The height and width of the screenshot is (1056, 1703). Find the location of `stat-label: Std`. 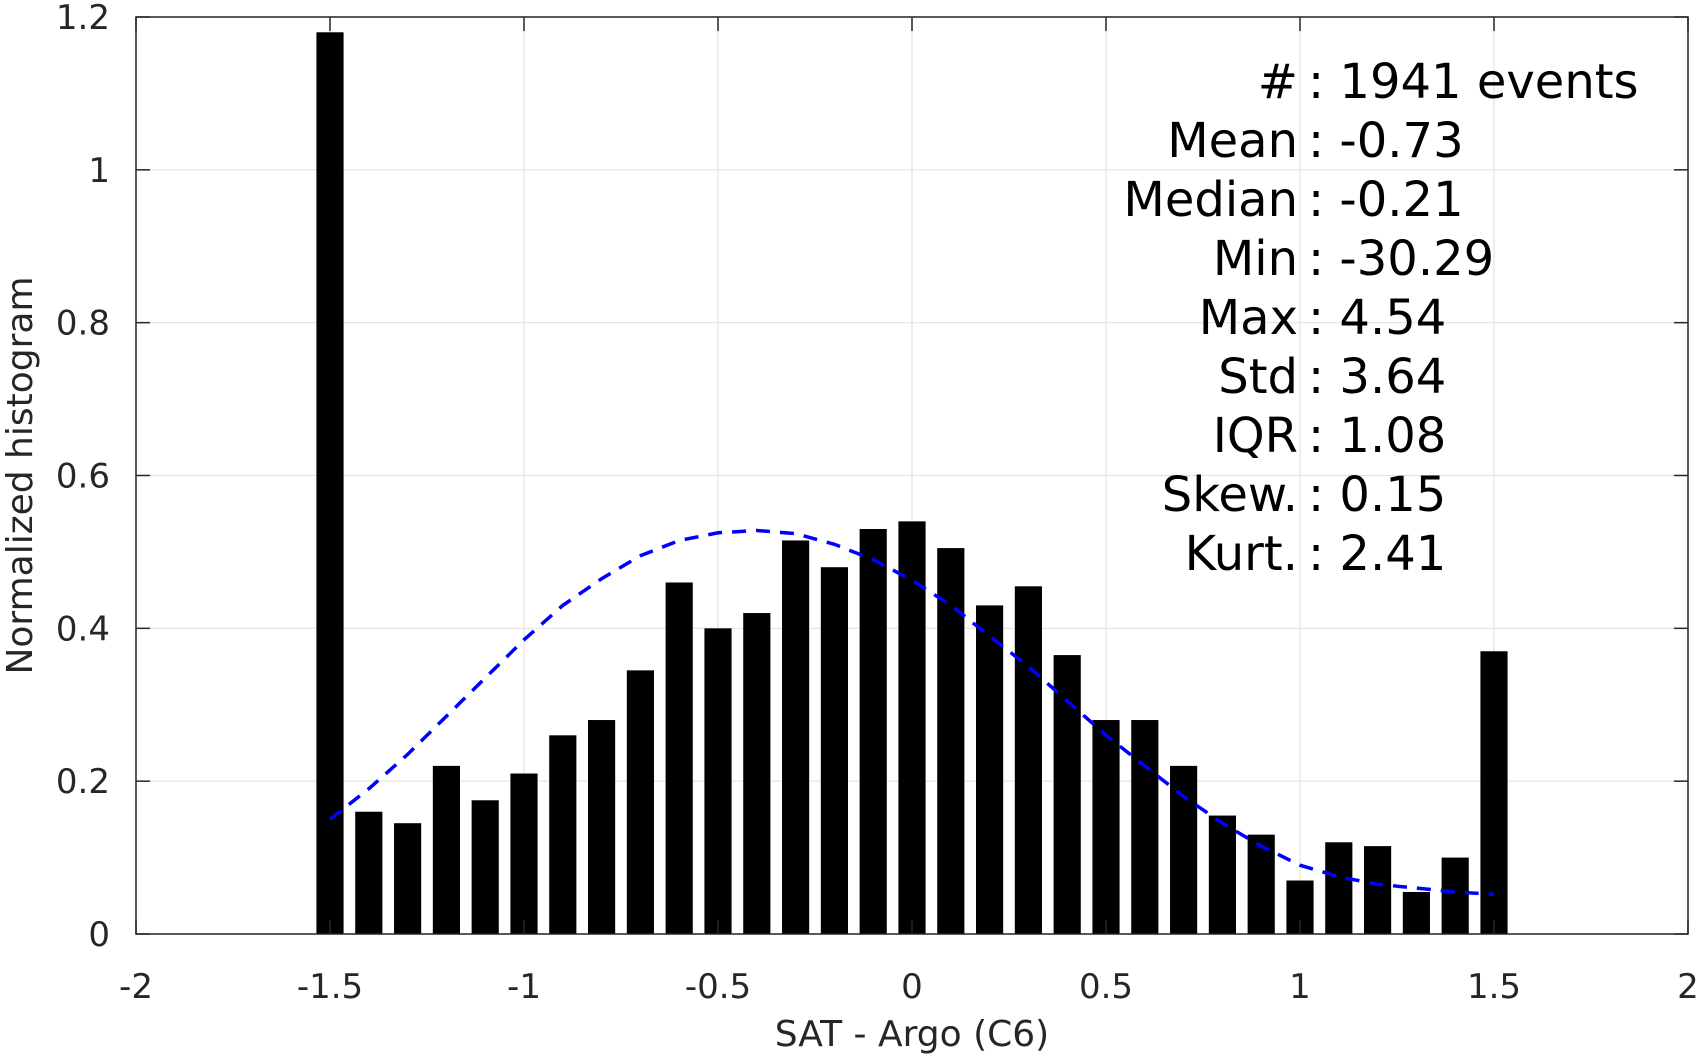

stat-label: Std is located at coordinates (1258, 377).